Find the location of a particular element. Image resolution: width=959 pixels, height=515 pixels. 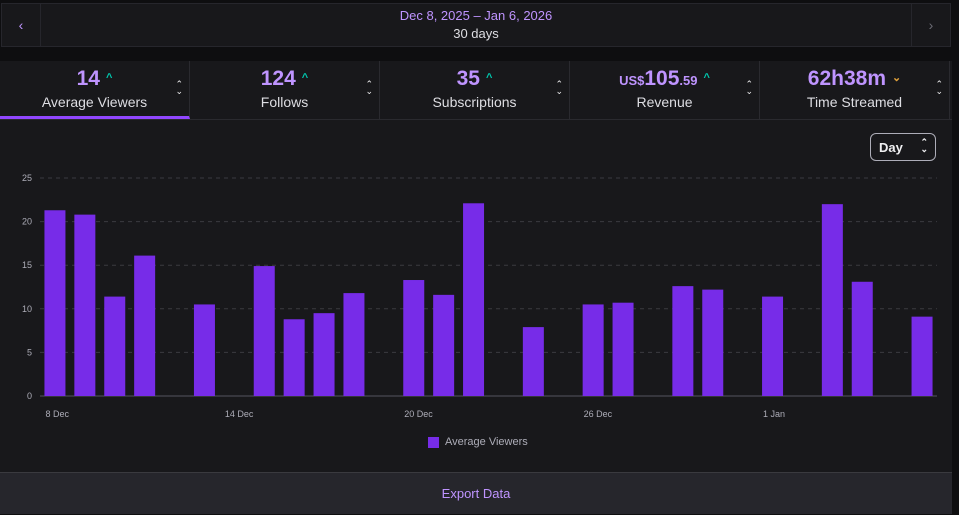

stat-value: 124 is located at coordinates (278, 78).